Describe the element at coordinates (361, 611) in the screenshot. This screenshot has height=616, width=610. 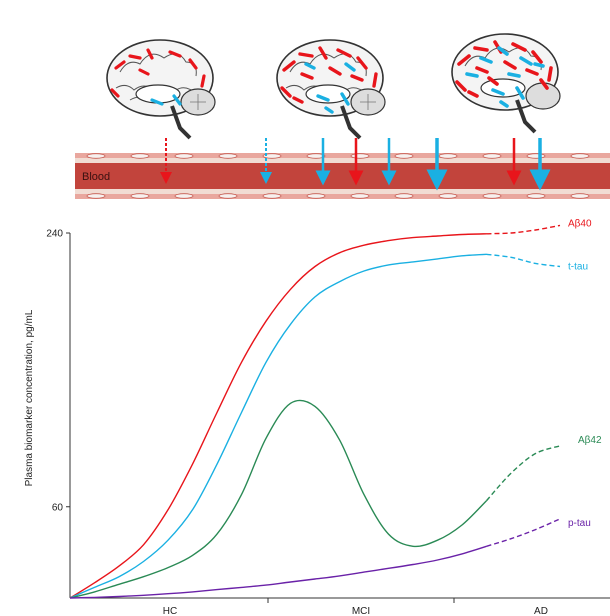
I see `x-category-label: MCI` at that location.